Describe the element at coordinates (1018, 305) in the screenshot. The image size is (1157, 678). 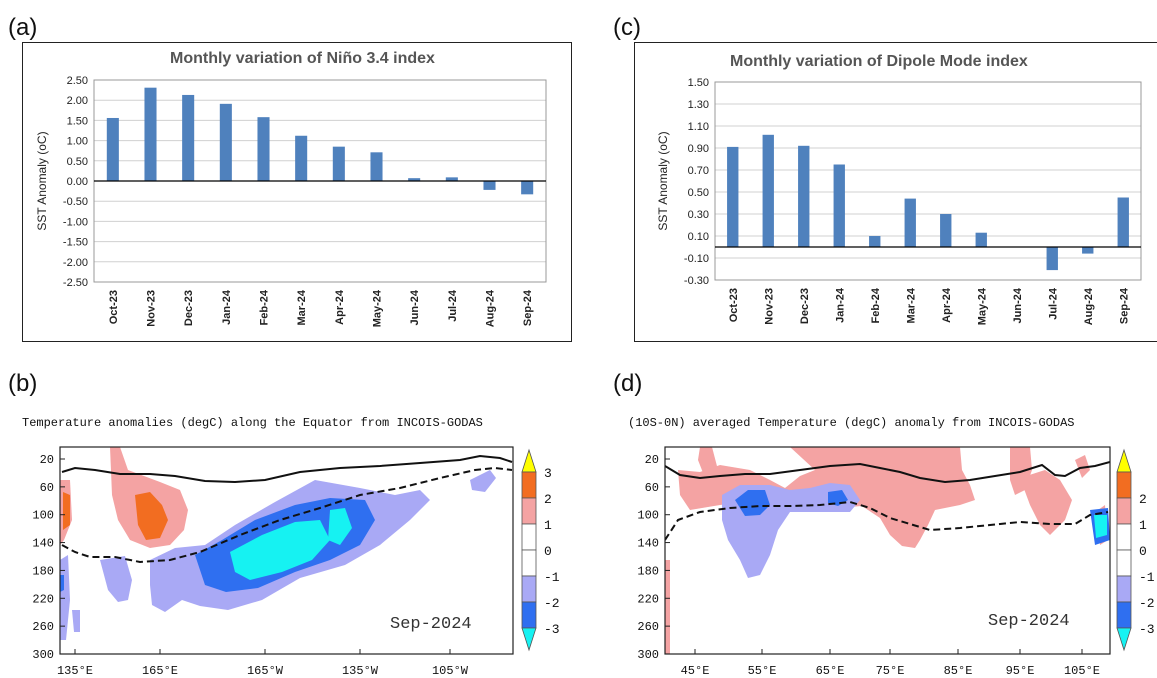
I see `dmi-x-tick-label: Jun-24` at that location.